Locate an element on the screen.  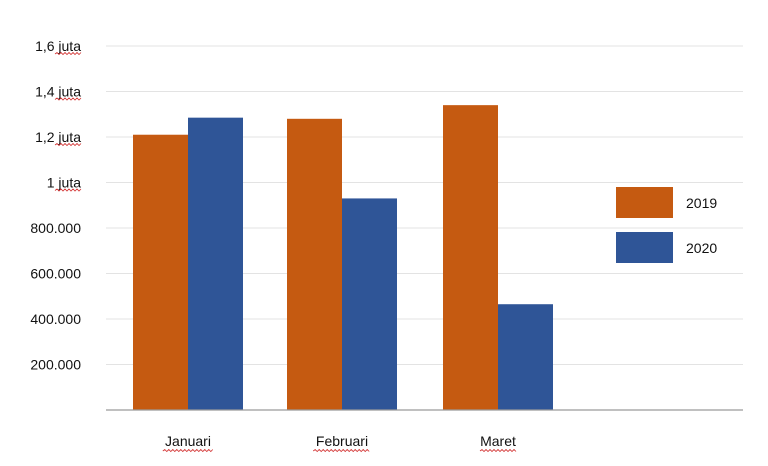
x-category-label: Februari is located at coordinates (342, 441).